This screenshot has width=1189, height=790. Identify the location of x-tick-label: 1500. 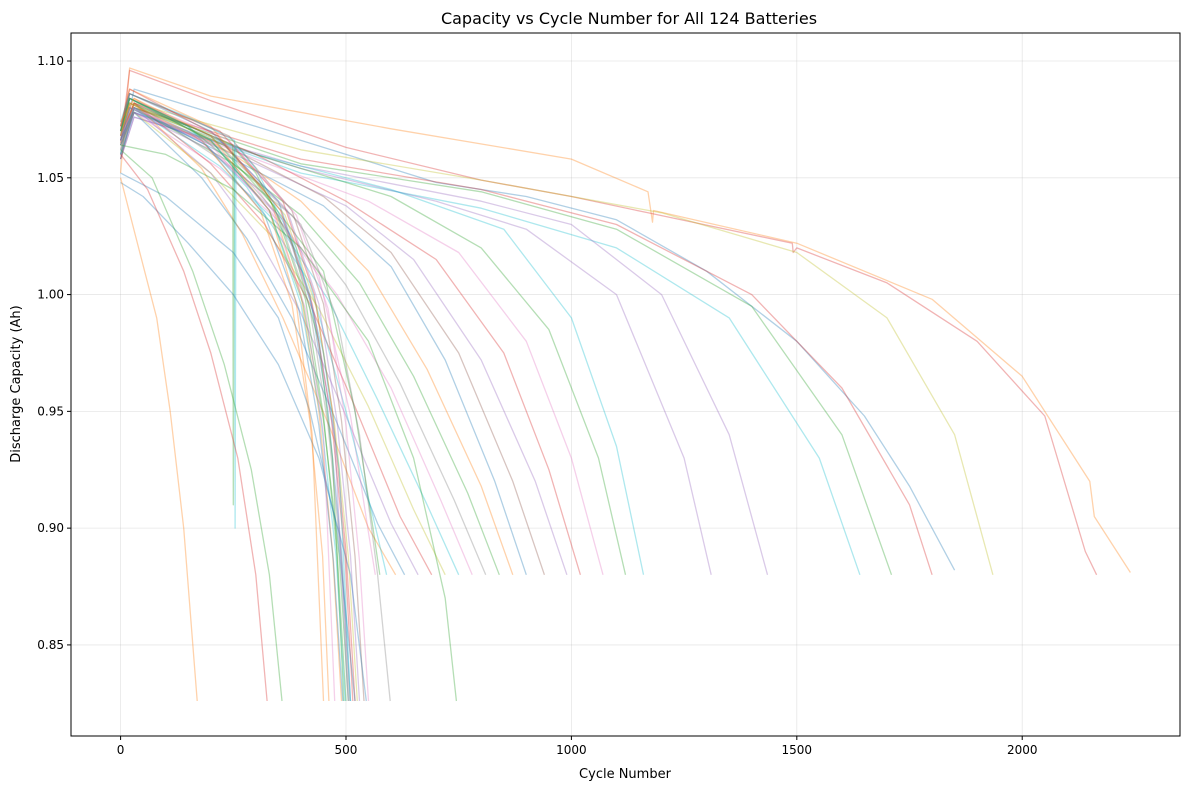
(797, 750).